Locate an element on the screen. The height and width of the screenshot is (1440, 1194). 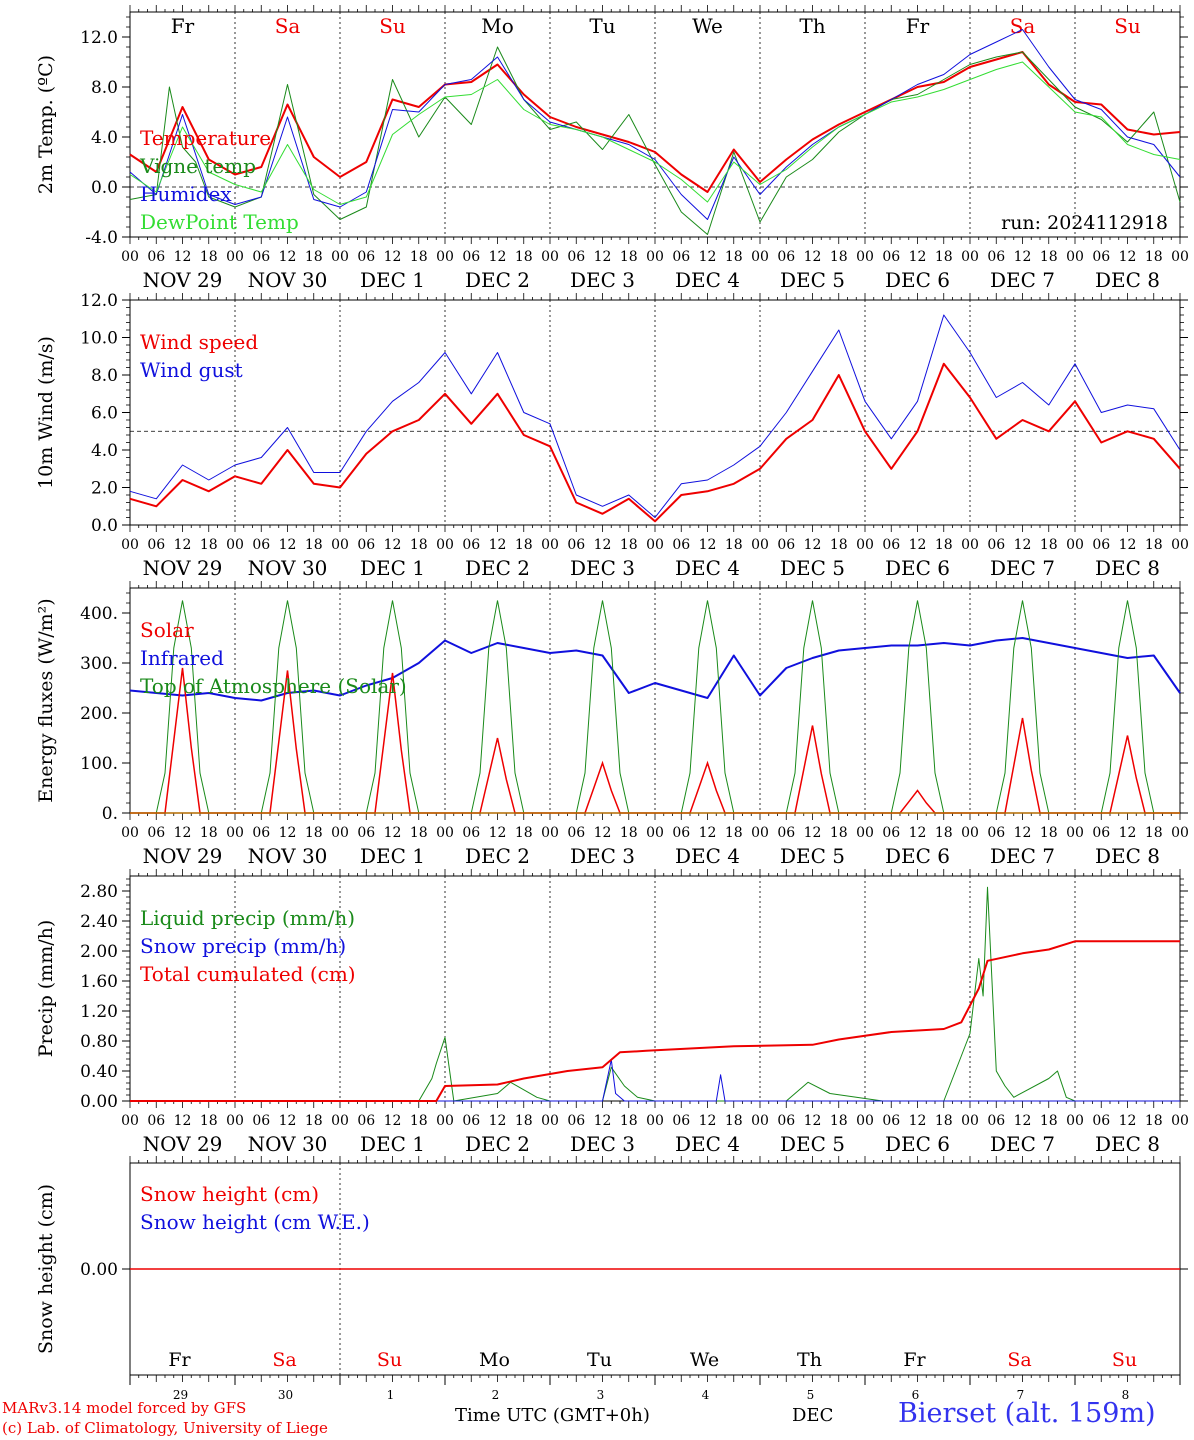
temp-legend-item: Vigne temp is located at coordinates (197, 166).